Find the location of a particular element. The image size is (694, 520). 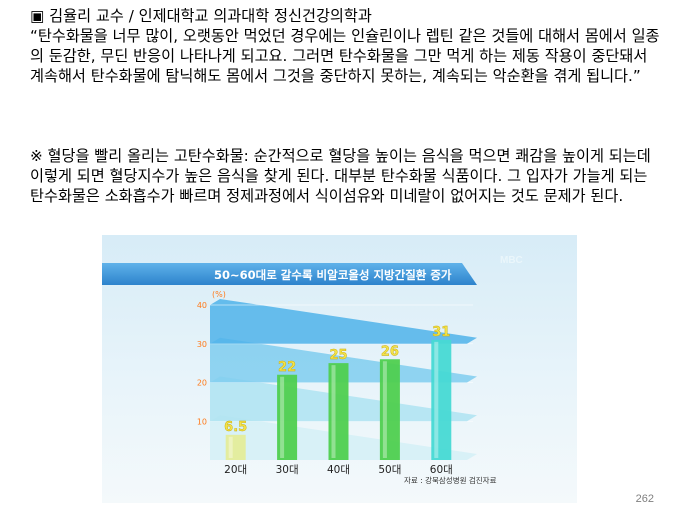

data-source: 자료 : 강북삼성병원 검진자료 is located at coordinates (450, 480).